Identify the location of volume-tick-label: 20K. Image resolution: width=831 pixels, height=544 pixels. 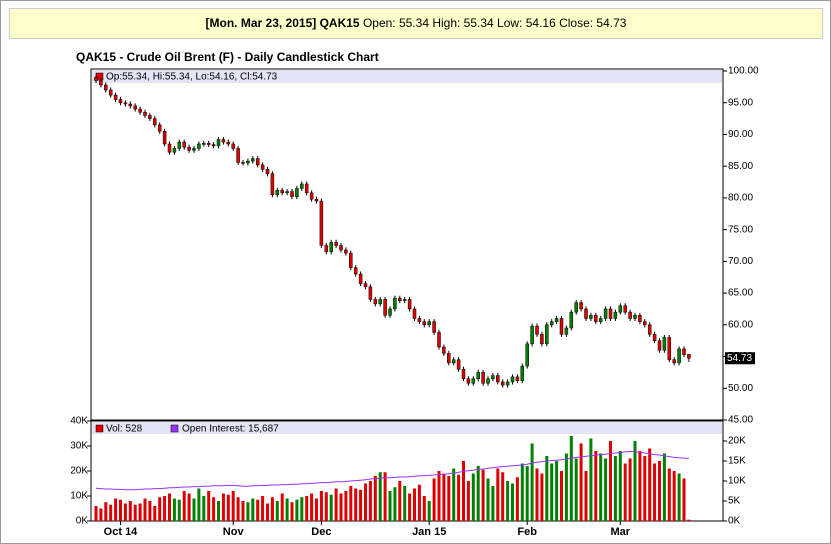
(79, 471).